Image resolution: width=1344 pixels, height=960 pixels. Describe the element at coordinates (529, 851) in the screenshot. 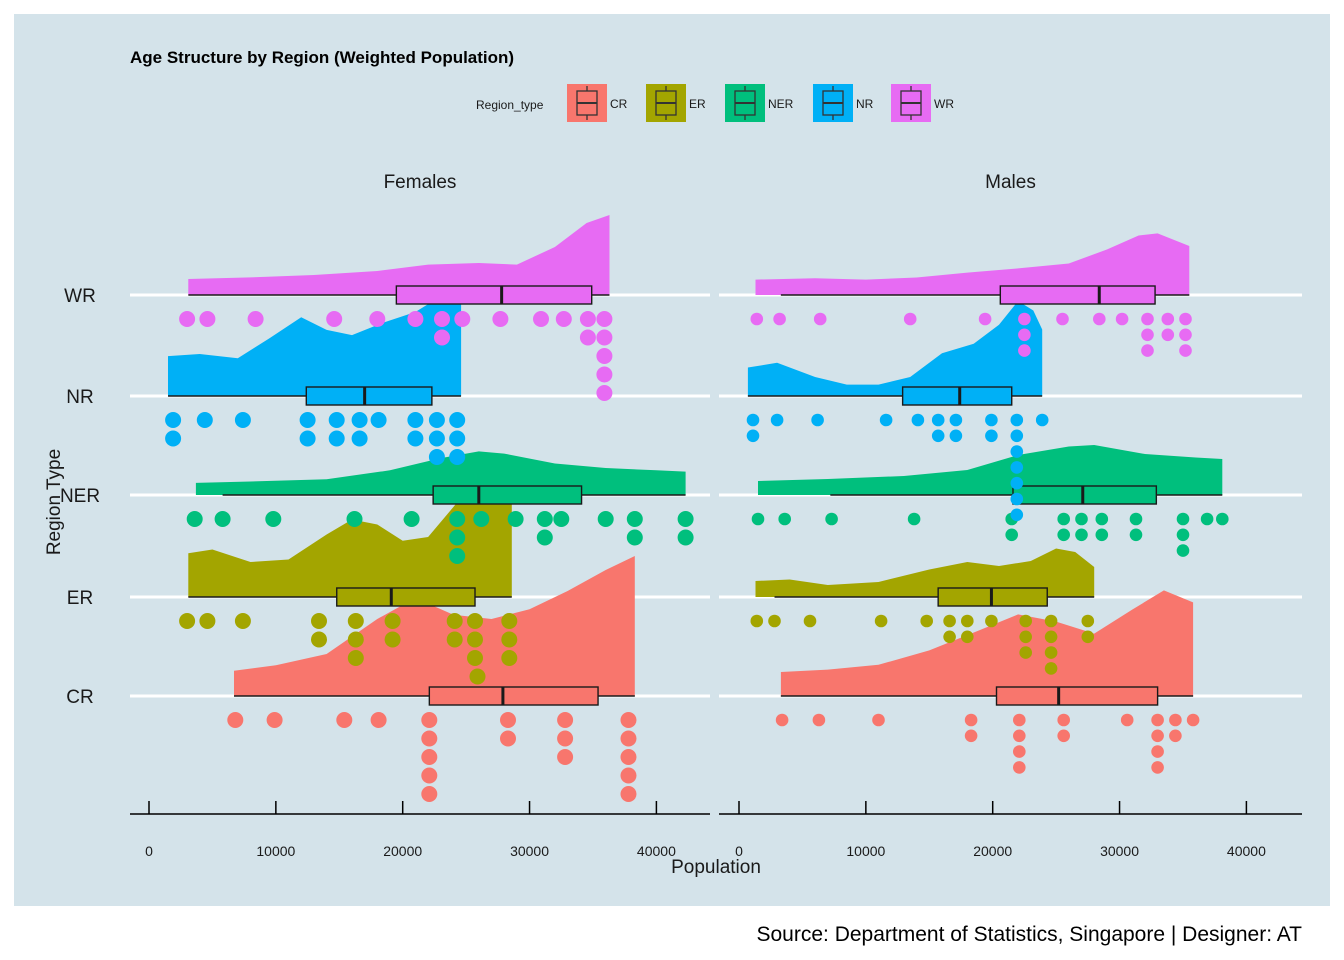

I see `x-tick-label: 30000` at that location.